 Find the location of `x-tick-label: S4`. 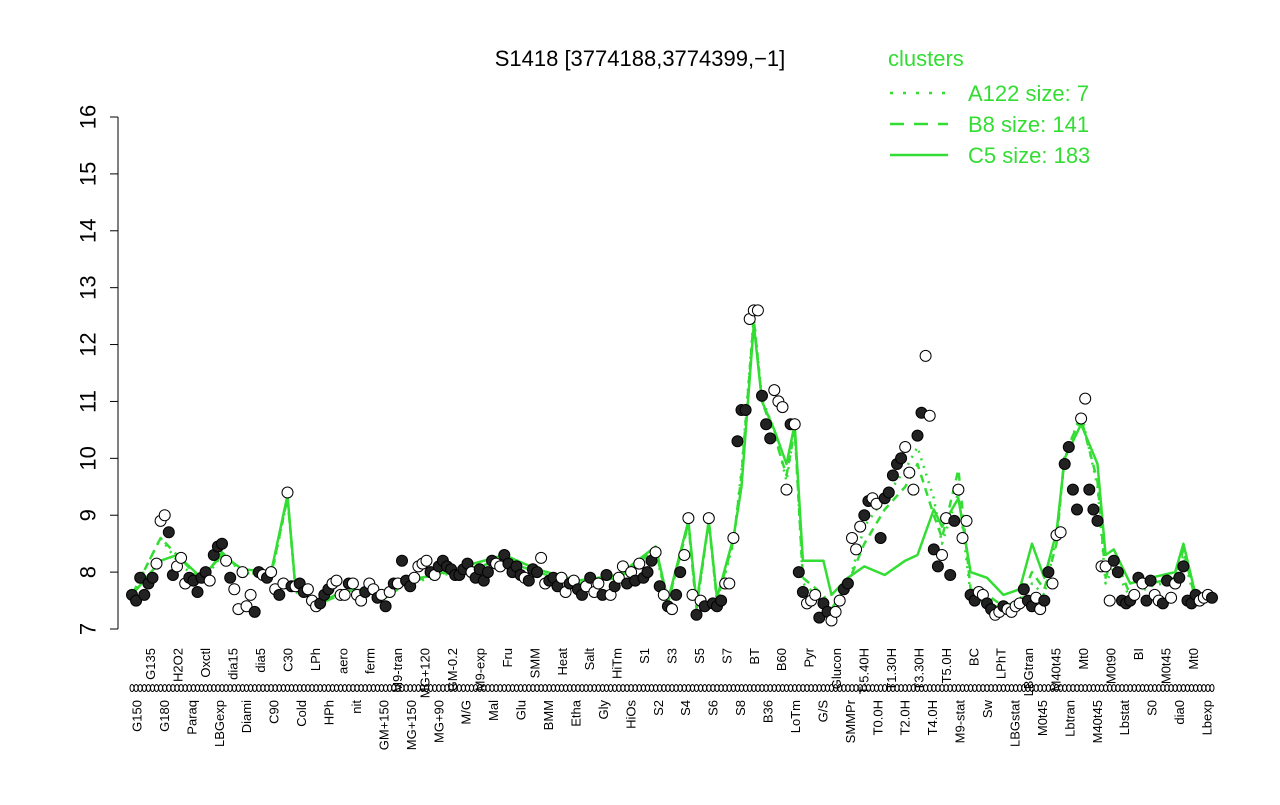

x-tick-label: S4 is located at coordinates (685, 708).